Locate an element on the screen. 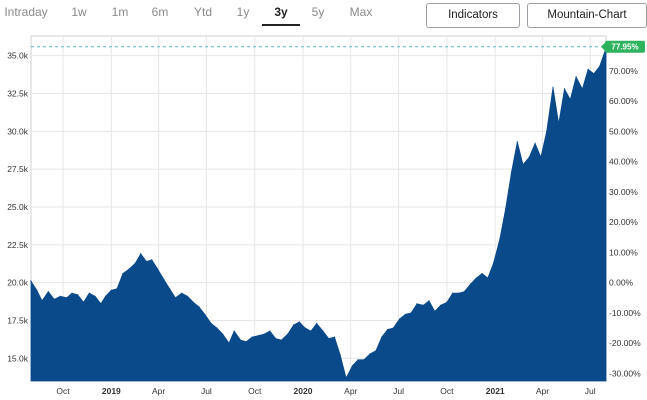 This screenshot has width=647, height=400. last-value-label: 77.95% is located at coordinates (624, 47).